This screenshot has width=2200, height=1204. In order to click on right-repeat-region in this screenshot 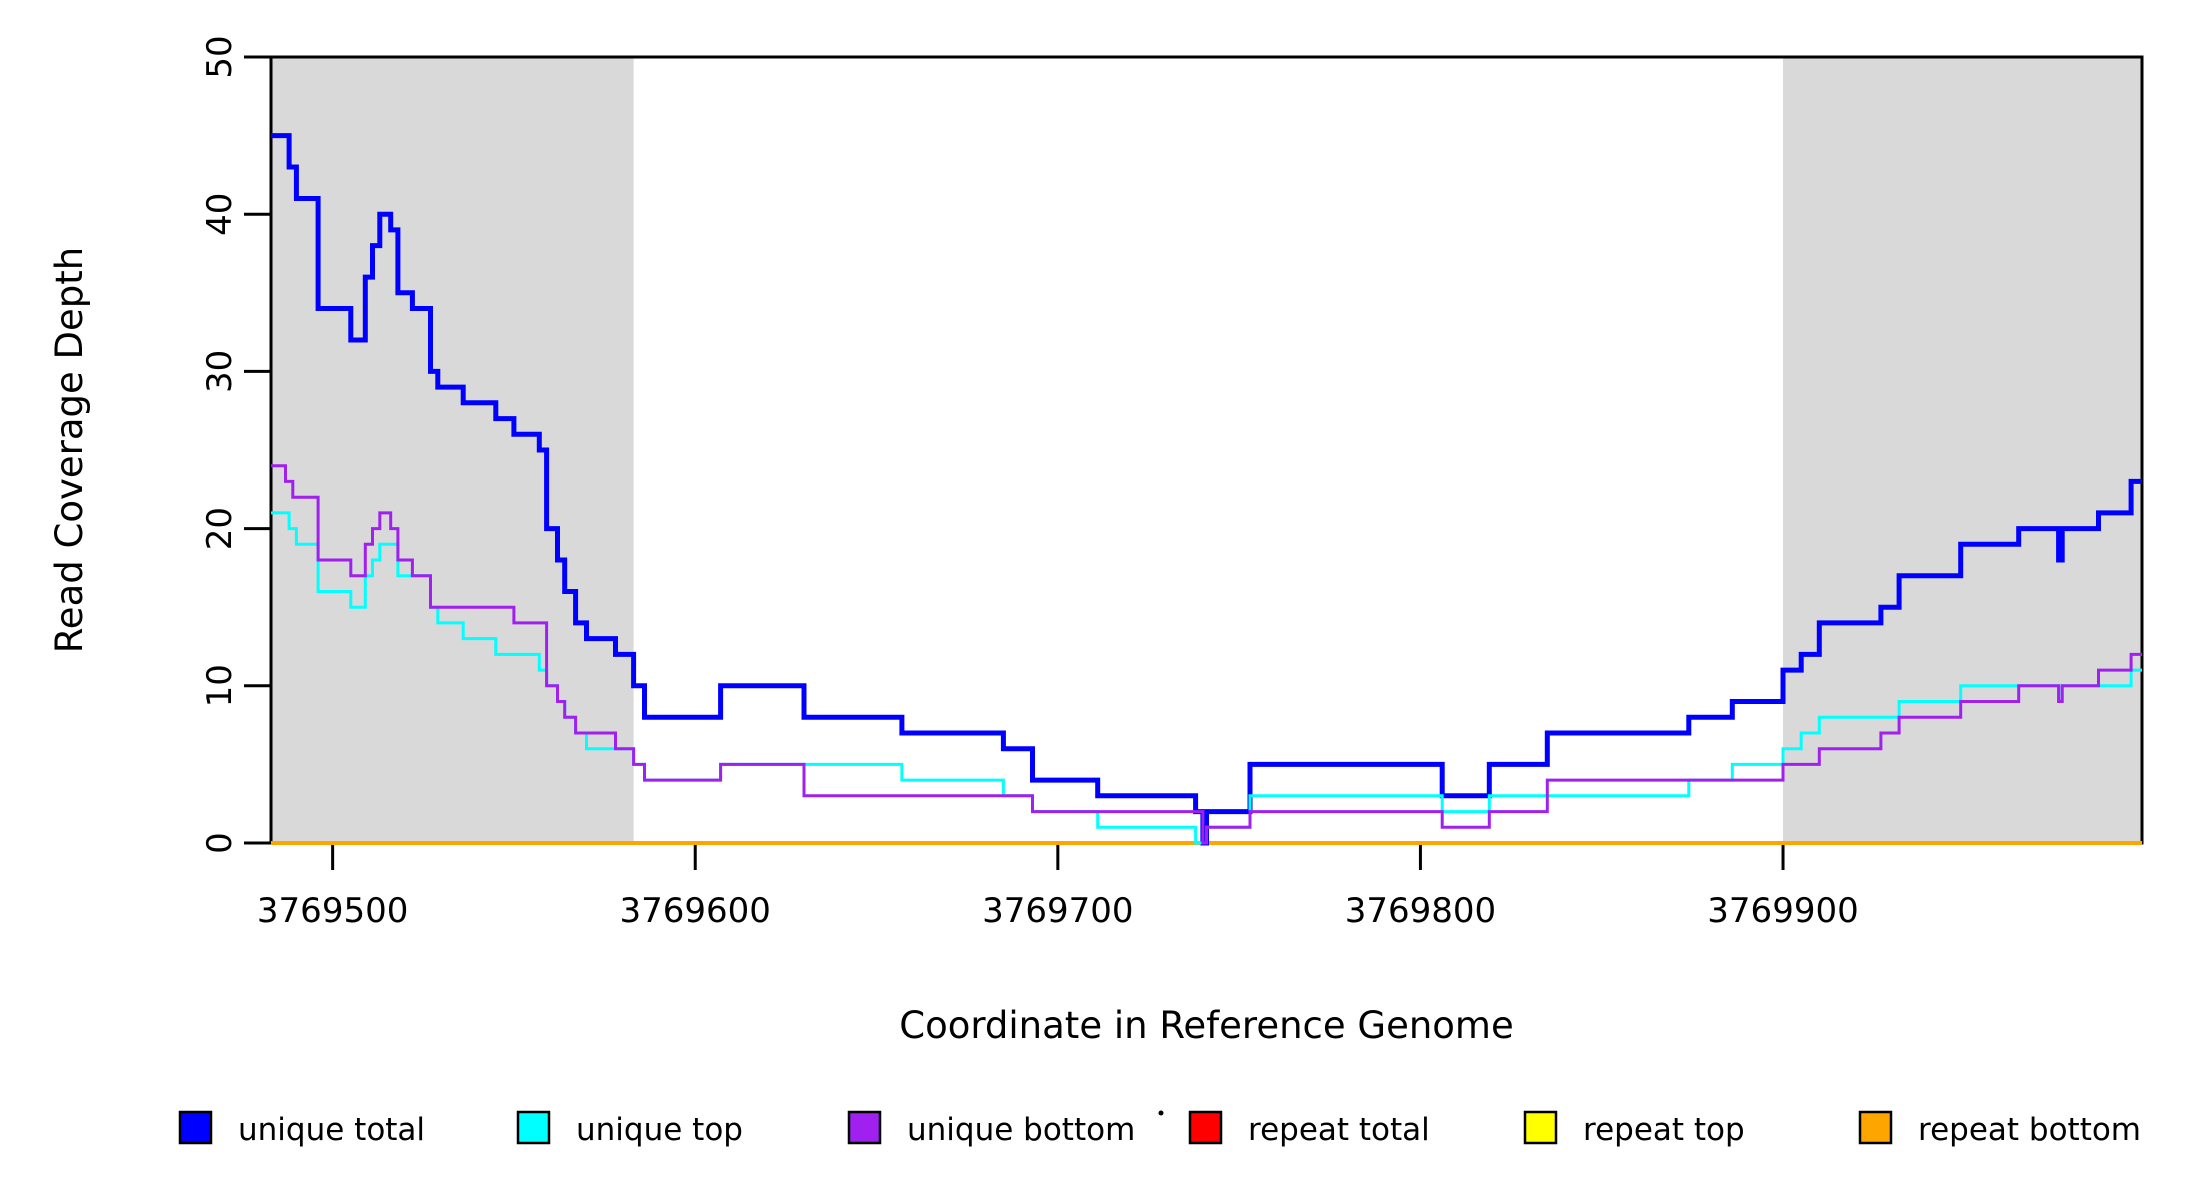, I will do `click(1962, 450)`.